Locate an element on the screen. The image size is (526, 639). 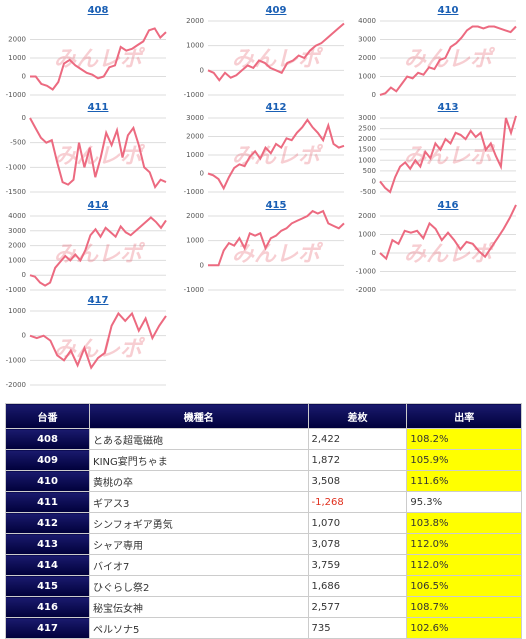
coin-diff: 2,577 is located at coordinates (357, 607).